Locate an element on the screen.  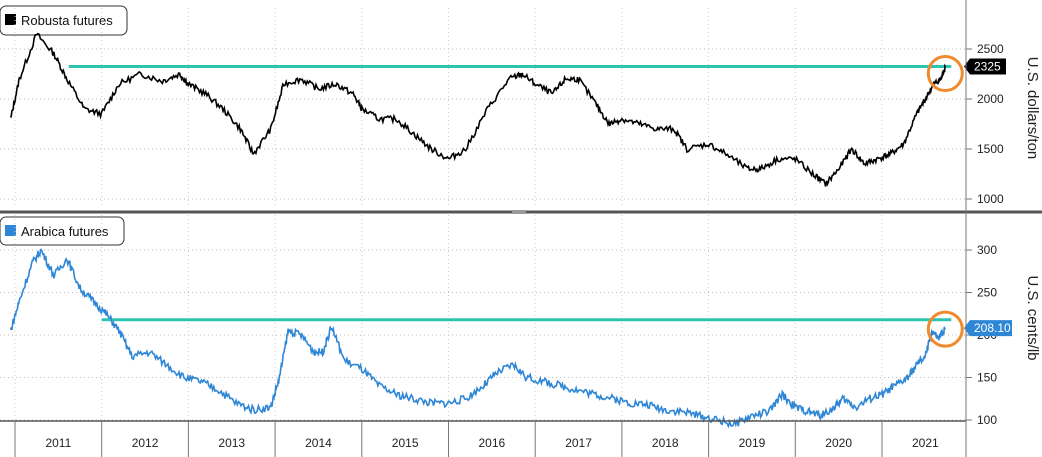
x-tick-label: 2011 is located at coordinates (58, 443).